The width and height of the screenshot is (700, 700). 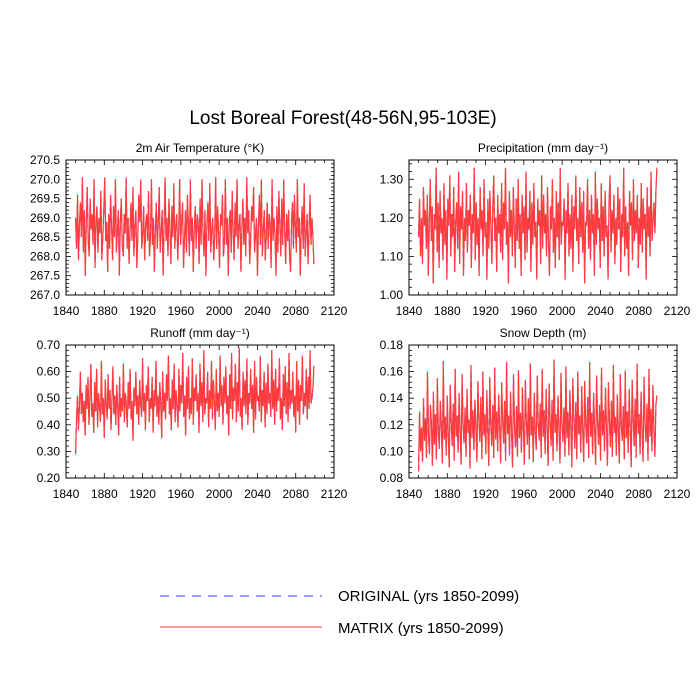 What do you see at coordinates (342, 118) in the screenshot?
I see `figure-title: Lost Boreal Forest(48-56N,95-103E)` at bounding box center [342, 118].